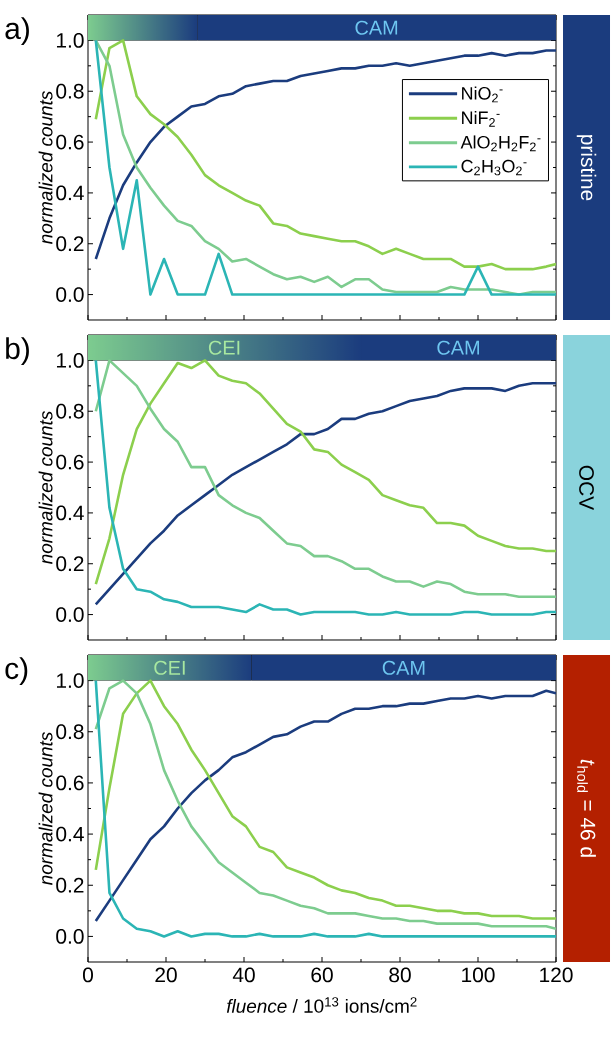 The image size is (612, 1051). I want to click on legend-label: C$_{2}$H$_{3}$O$_{2}$-, so click(494, 167).